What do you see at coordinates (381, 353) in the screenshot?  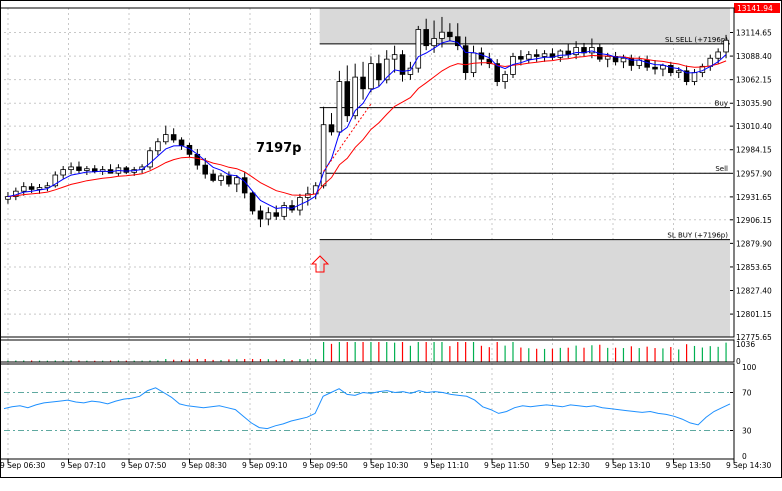 I see `volume-panel: 1036 0` at bounding box center [381, 353].